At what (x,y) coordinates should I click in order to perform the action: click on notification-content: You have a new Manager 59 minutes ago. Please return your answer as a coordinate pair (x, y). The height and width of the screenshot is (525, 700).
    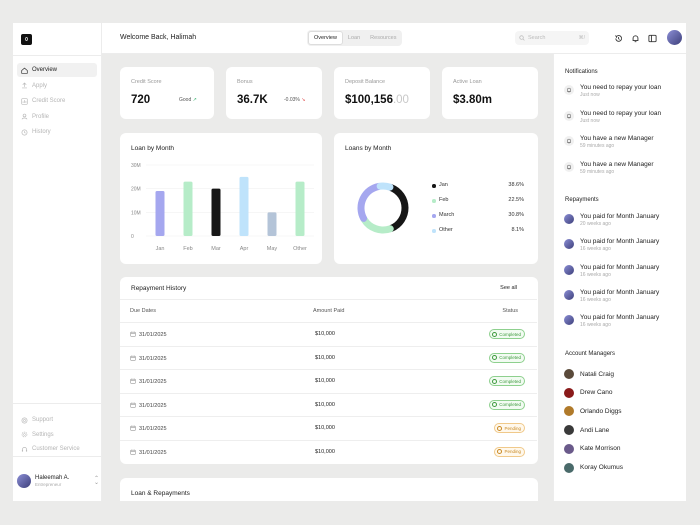
    Looking at the image, I should click on (616, 142).